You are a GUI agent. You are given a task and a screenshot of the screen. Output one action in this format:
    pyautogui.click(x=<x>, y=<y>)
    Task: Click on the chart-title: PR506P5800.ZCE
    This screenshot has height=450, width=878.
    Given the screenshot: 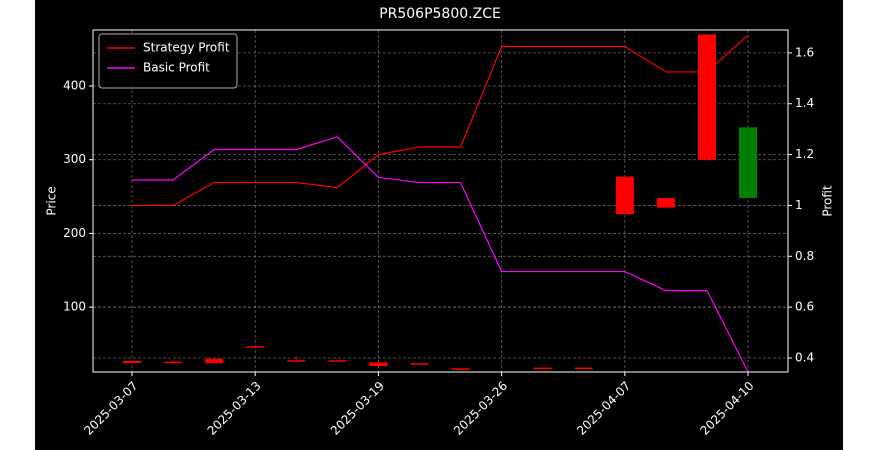 What is the action you would take?
    pyautogui.click(x=440, y=14)
    